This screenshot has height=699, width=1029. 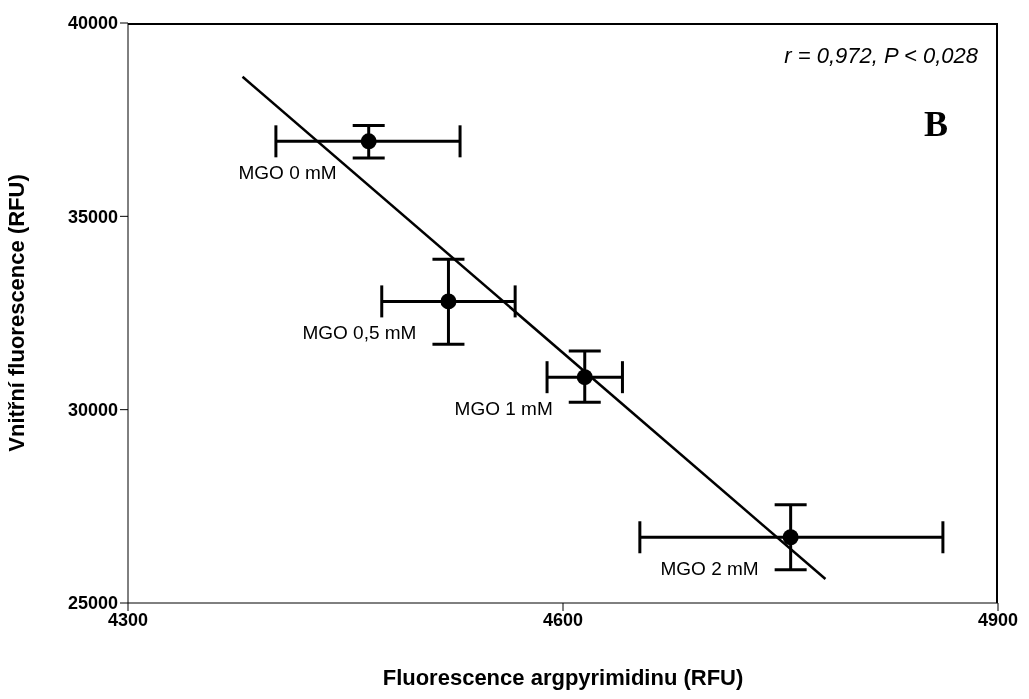 I want to click on annotation: MGO 2 mM, so click(x=709, y=569).